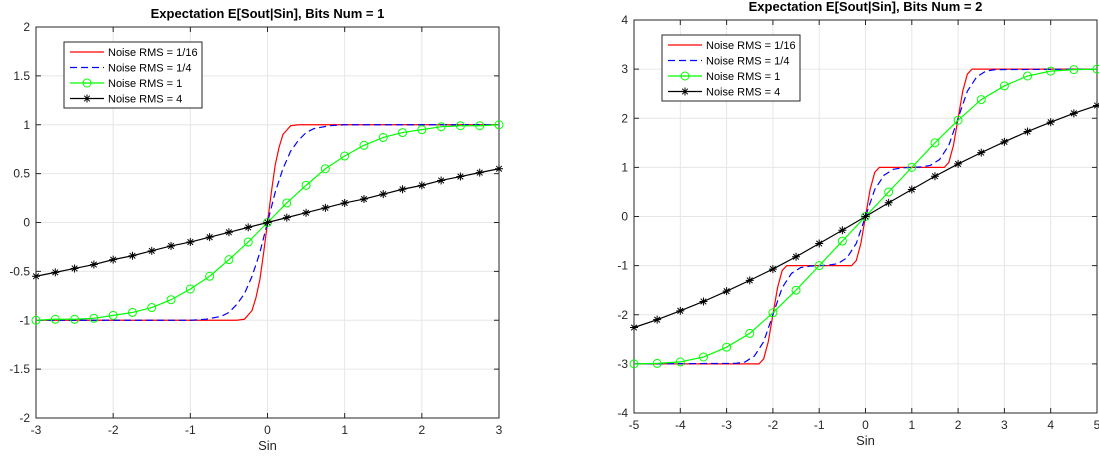 The height and width of the screenshot is (466, 1099). Describe the element at coordinates (680, 425) in the screenshot. I see `x-tick-label: -4` at that location.